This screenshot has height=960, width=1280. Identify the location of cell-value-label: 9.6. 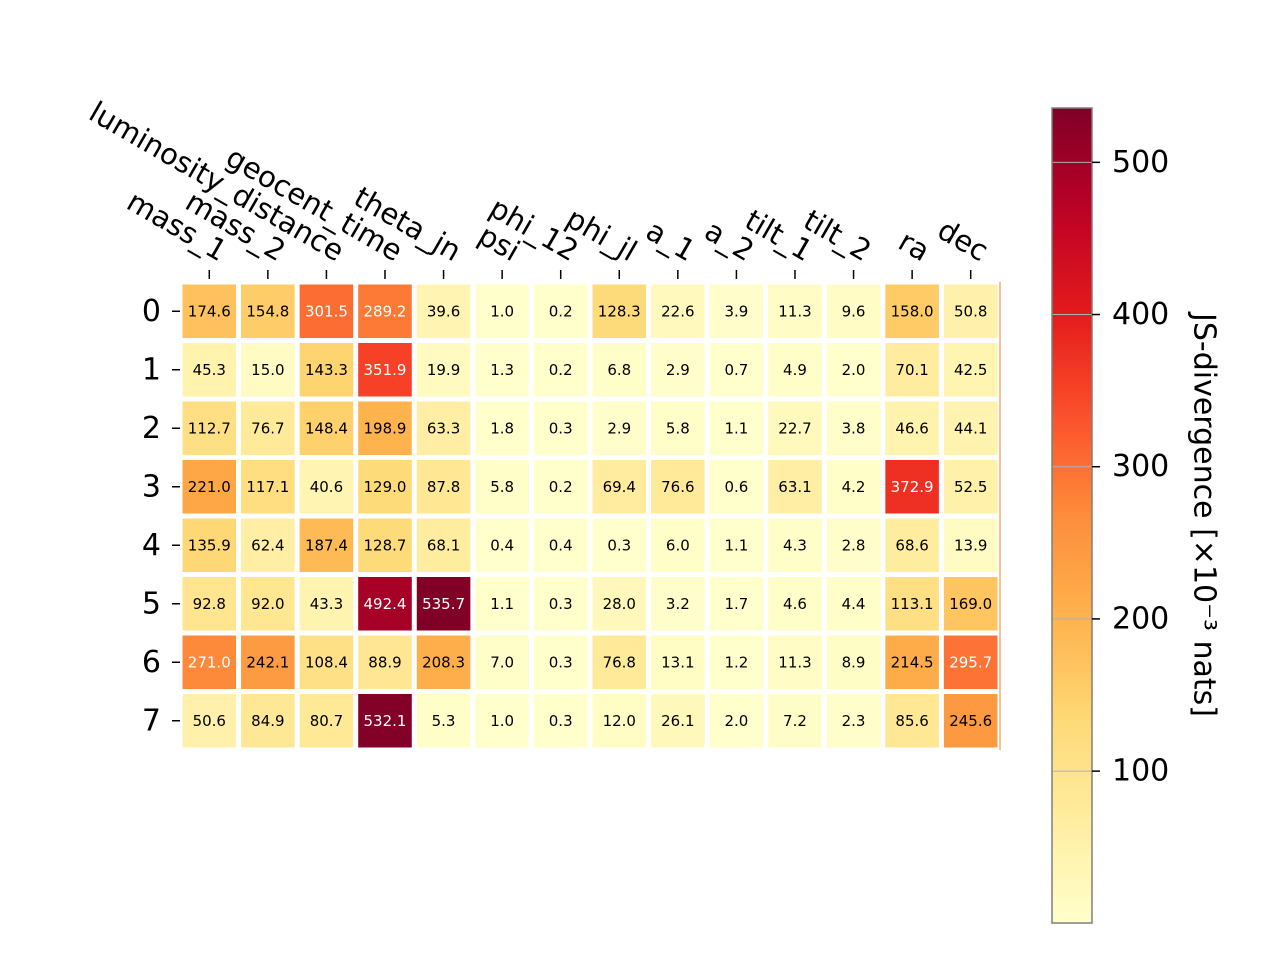
(854, 311).